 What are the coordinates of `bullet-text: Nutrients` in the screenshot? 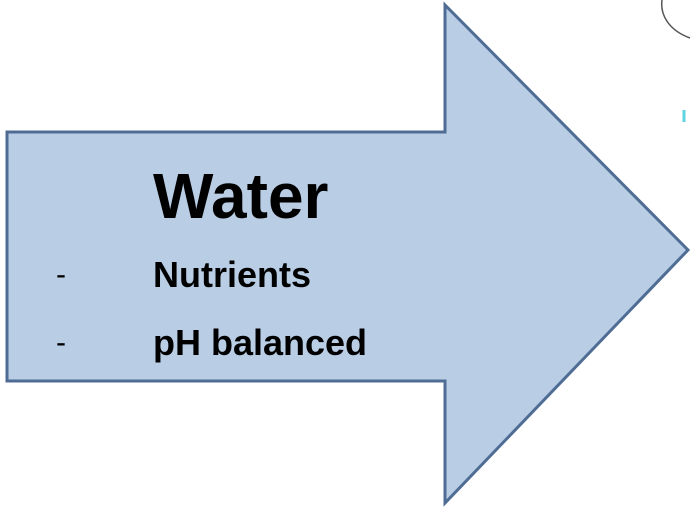 It's located at (232, 274).